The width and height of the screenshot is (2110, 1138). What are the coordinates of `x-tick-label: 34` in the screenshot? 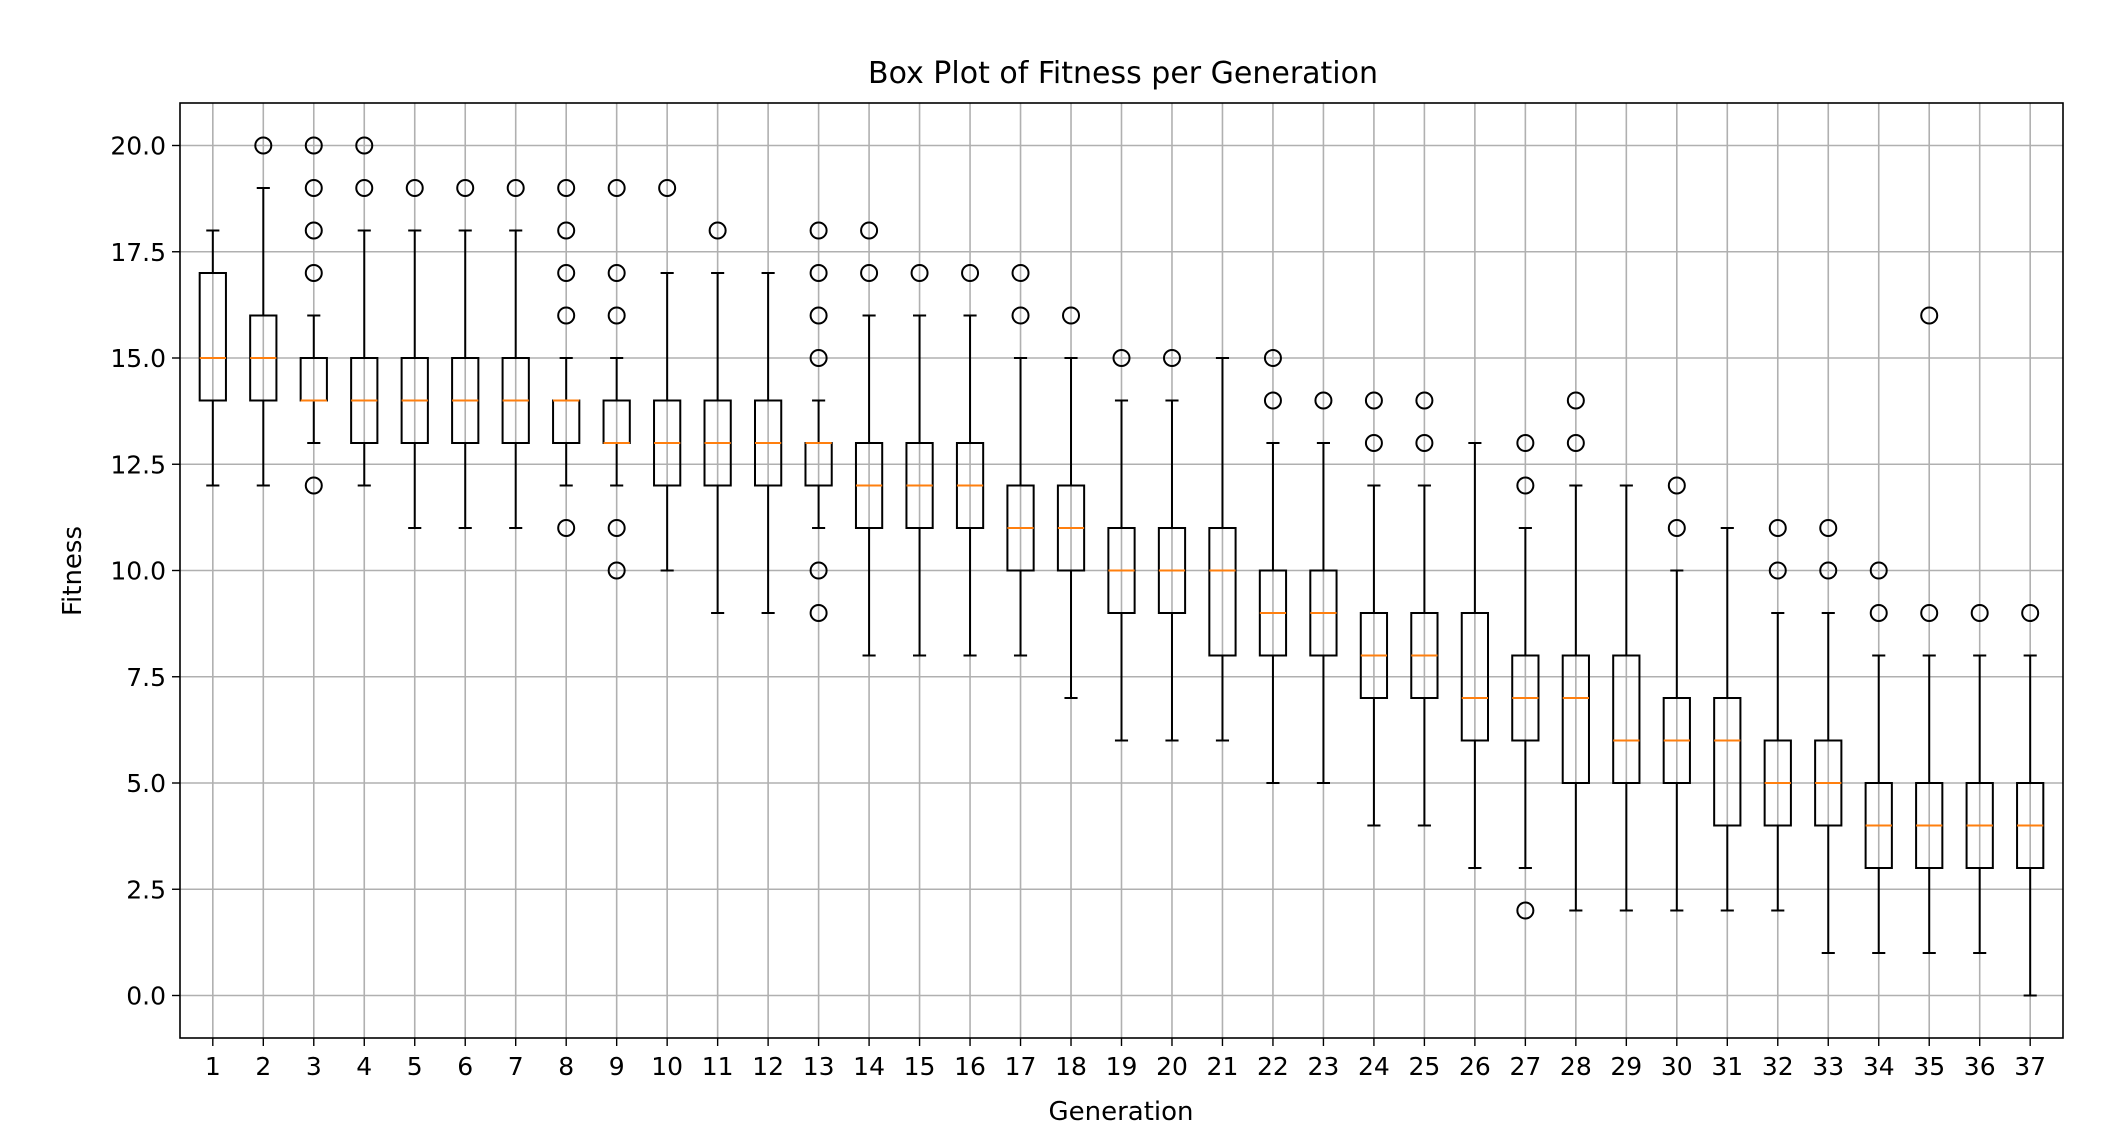 It's located at (1879, 1066).